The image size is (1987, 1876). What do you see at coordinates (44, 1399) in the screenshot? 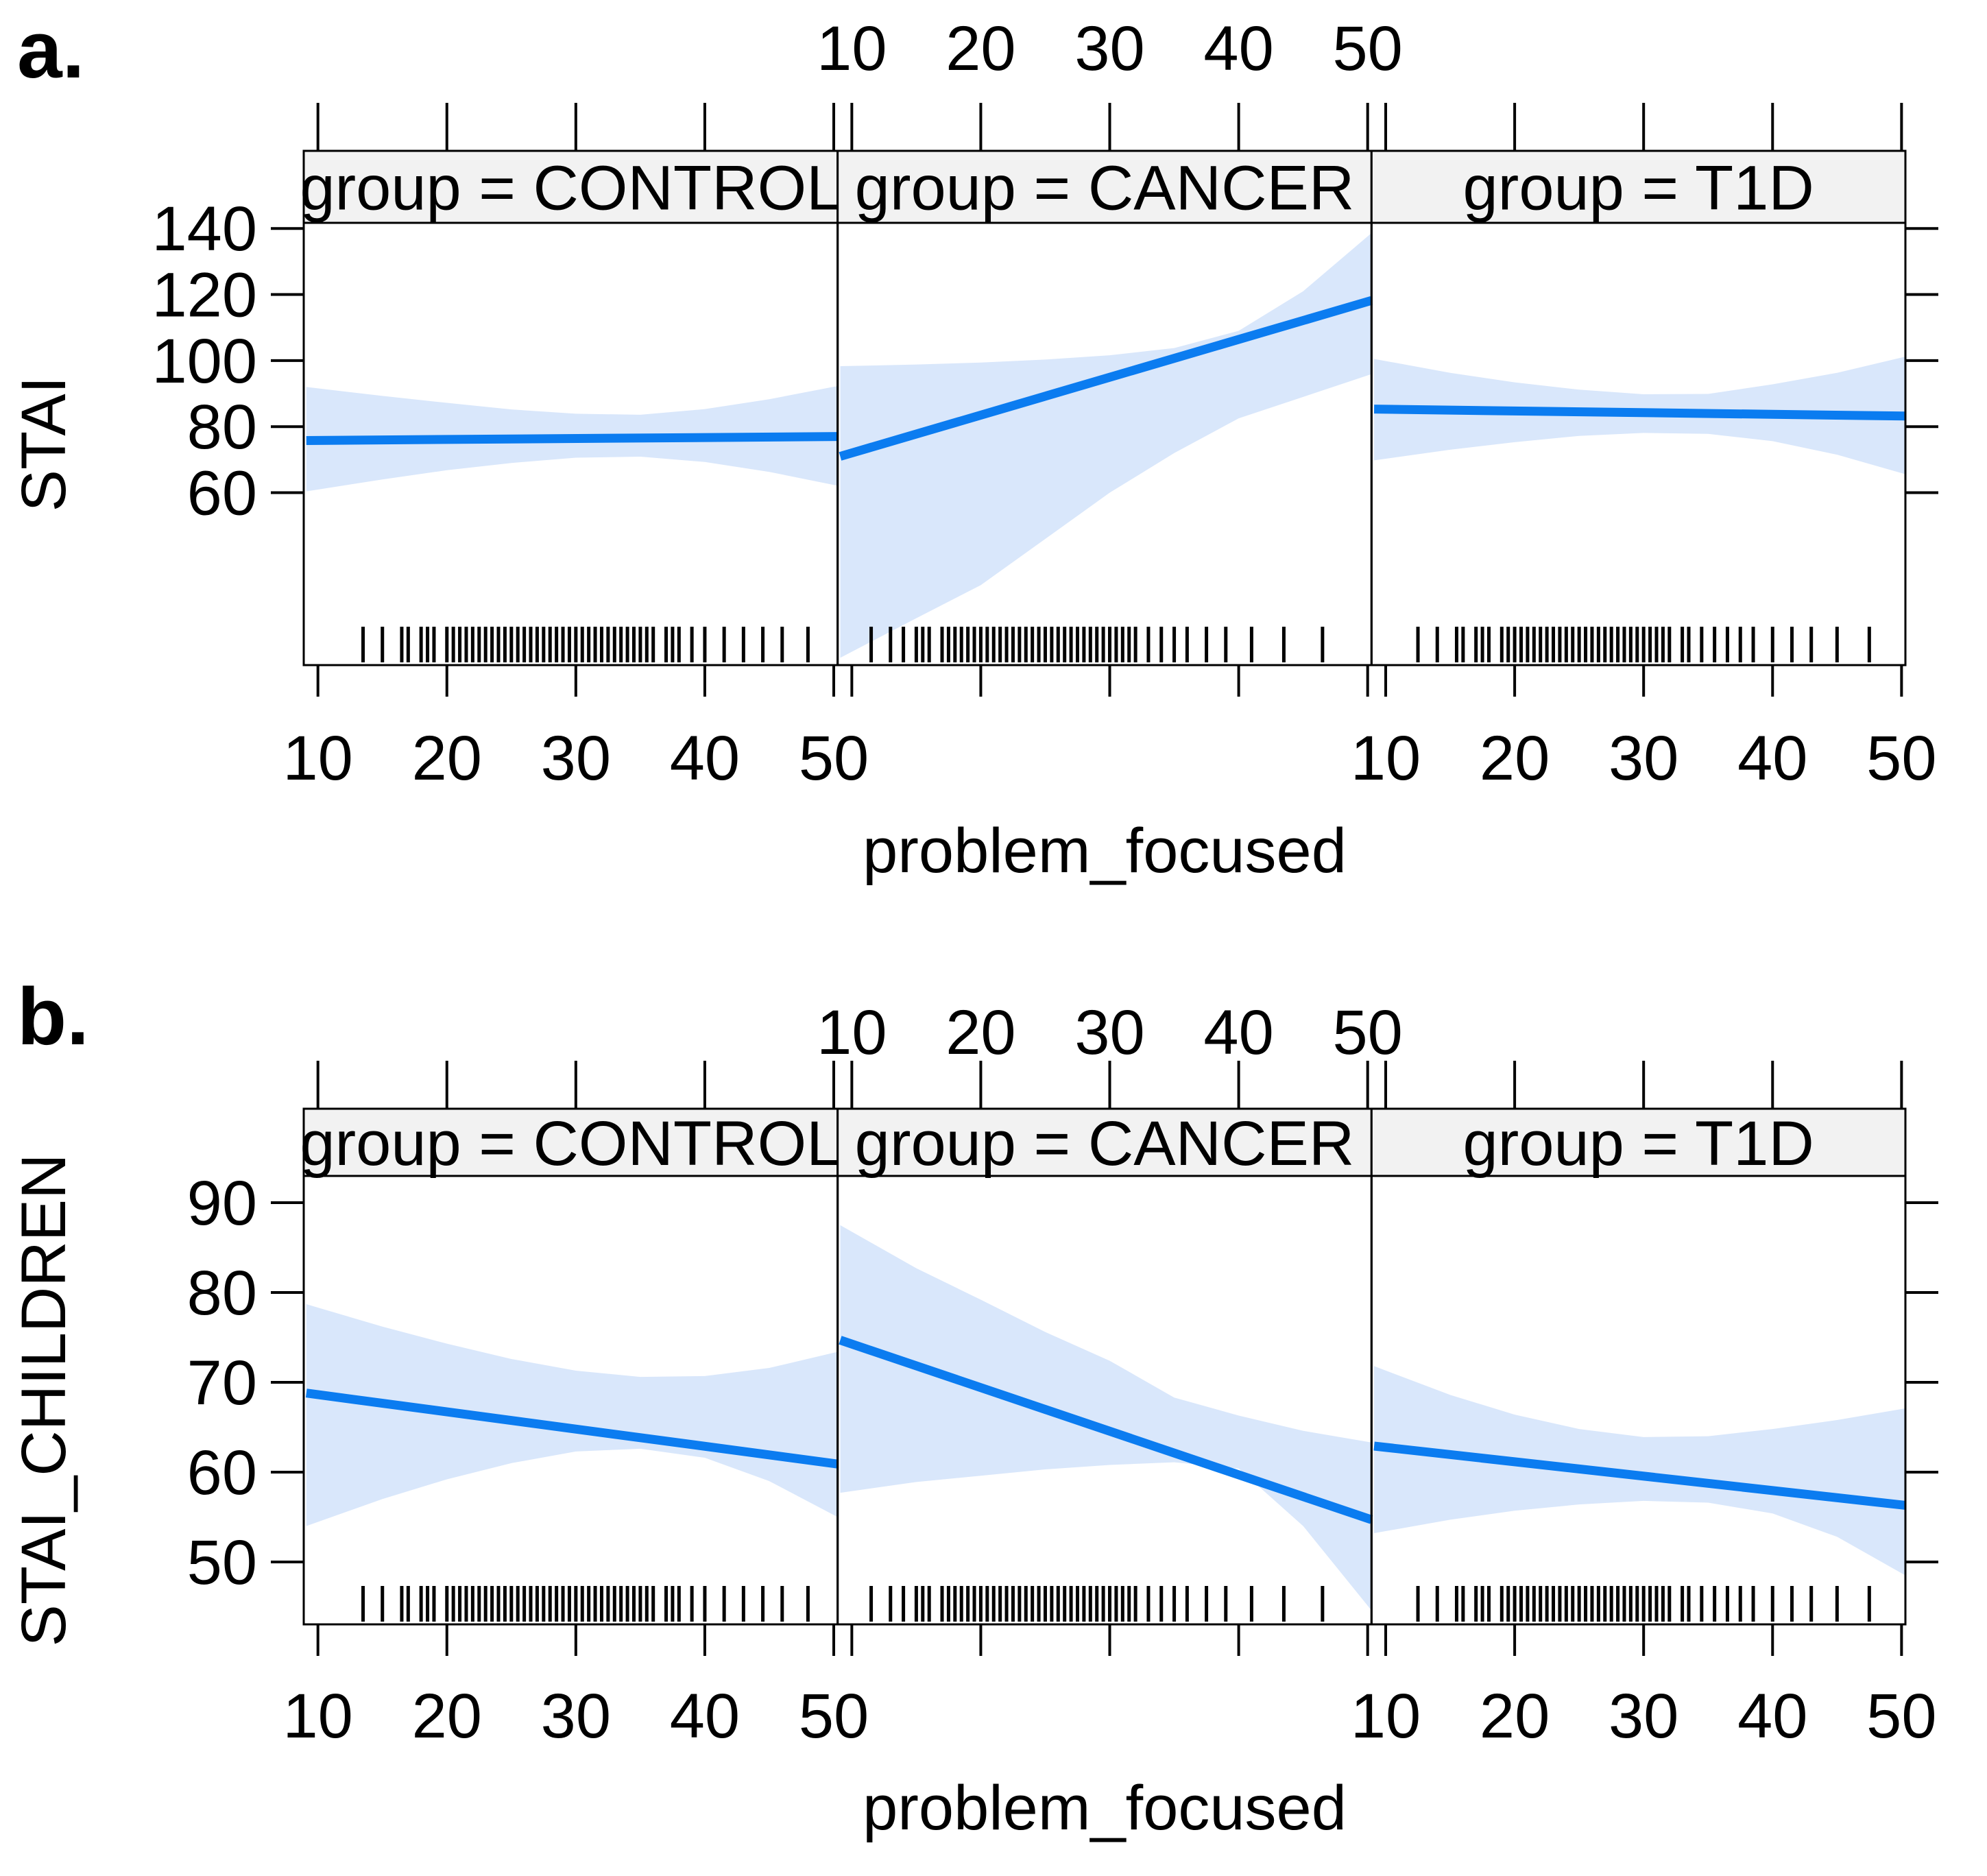
I see `y-axis-title: STAI_CHILDREN` at bounding box center [44, 1399].